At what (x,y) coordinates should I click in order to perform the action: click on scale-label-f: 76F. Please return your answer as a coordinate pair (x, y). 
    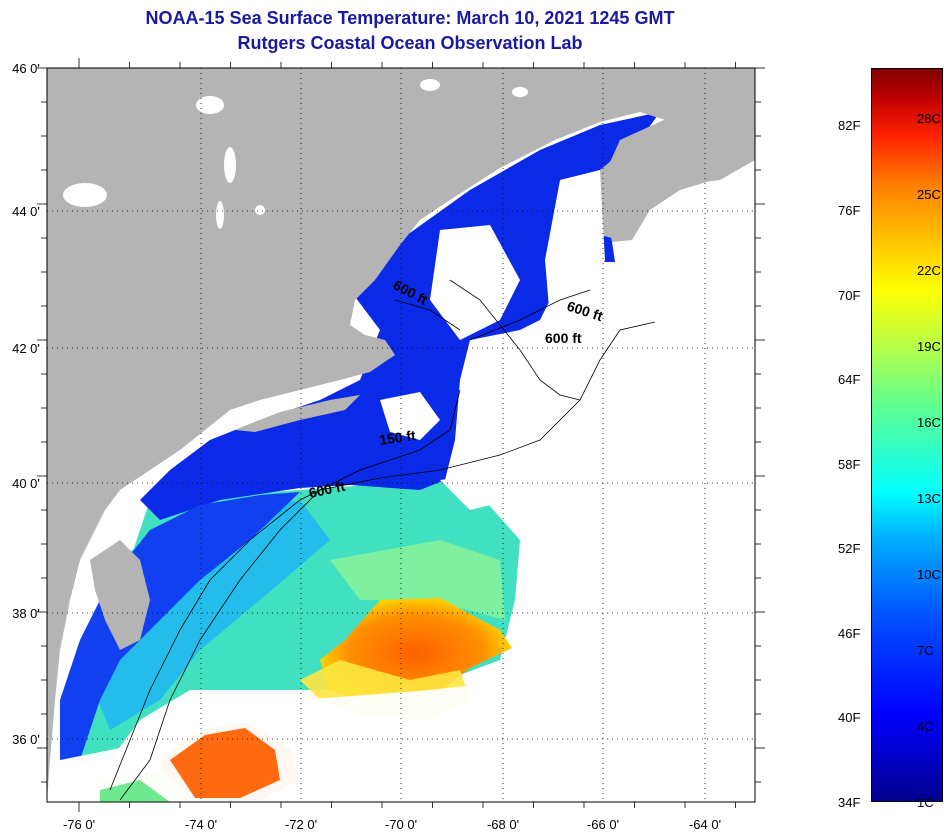
    Looking at the image, I should click on (849, 210).